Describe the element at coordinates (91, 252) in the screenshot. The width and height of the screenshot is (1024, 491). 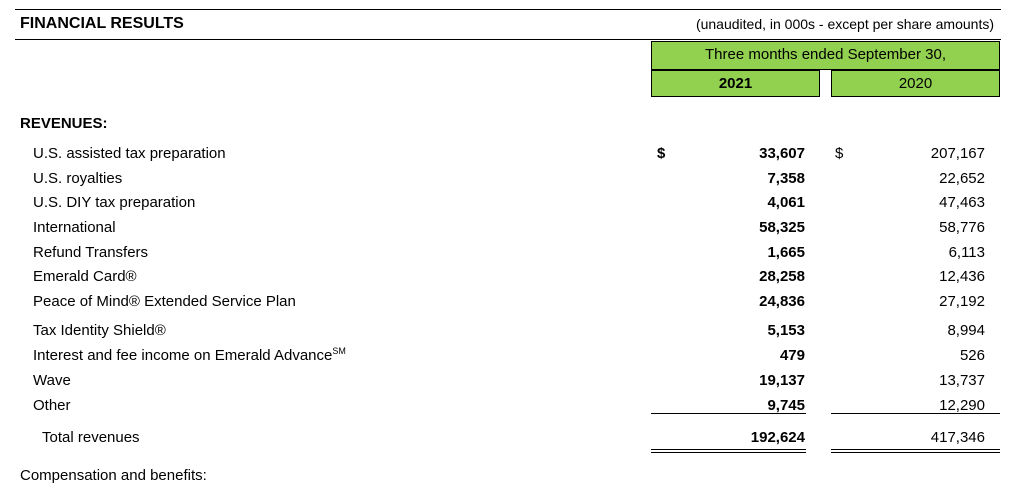
I see `row-label: Refund Transfers` at that location.